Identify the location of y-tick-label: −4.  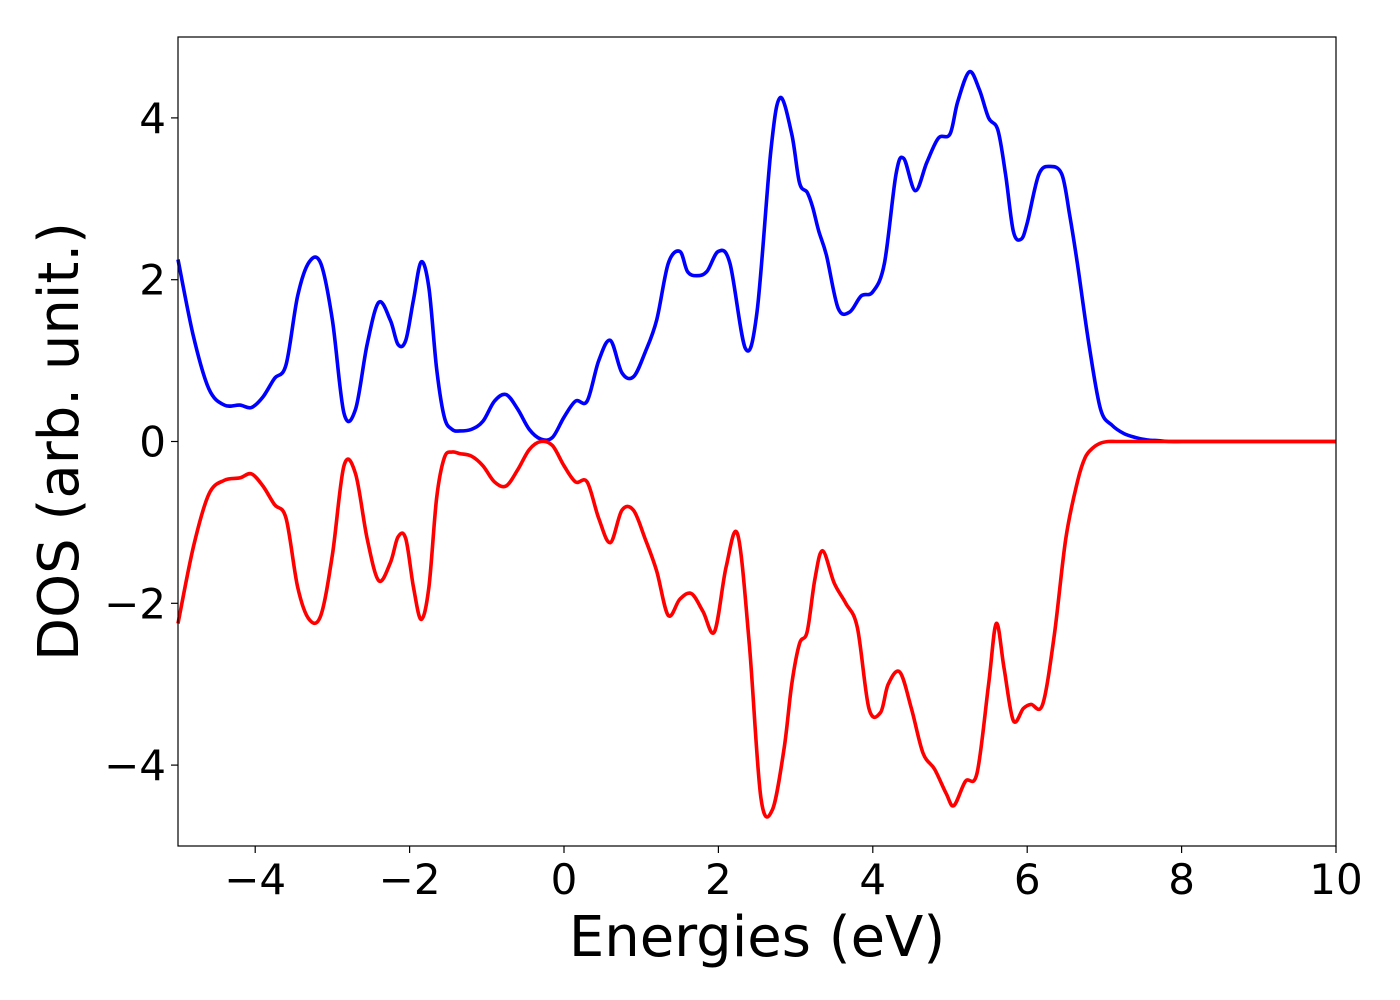
(135, 765).